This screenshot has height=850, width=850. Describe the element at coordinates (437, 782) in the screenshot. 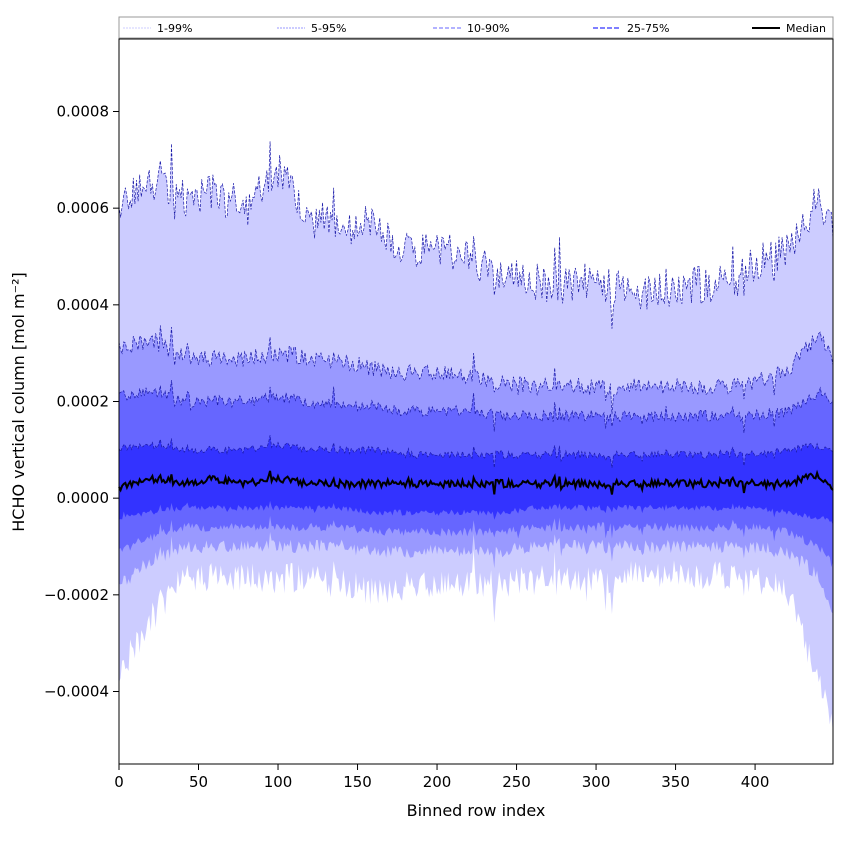

I see `x-tick-label: 200` at that location.